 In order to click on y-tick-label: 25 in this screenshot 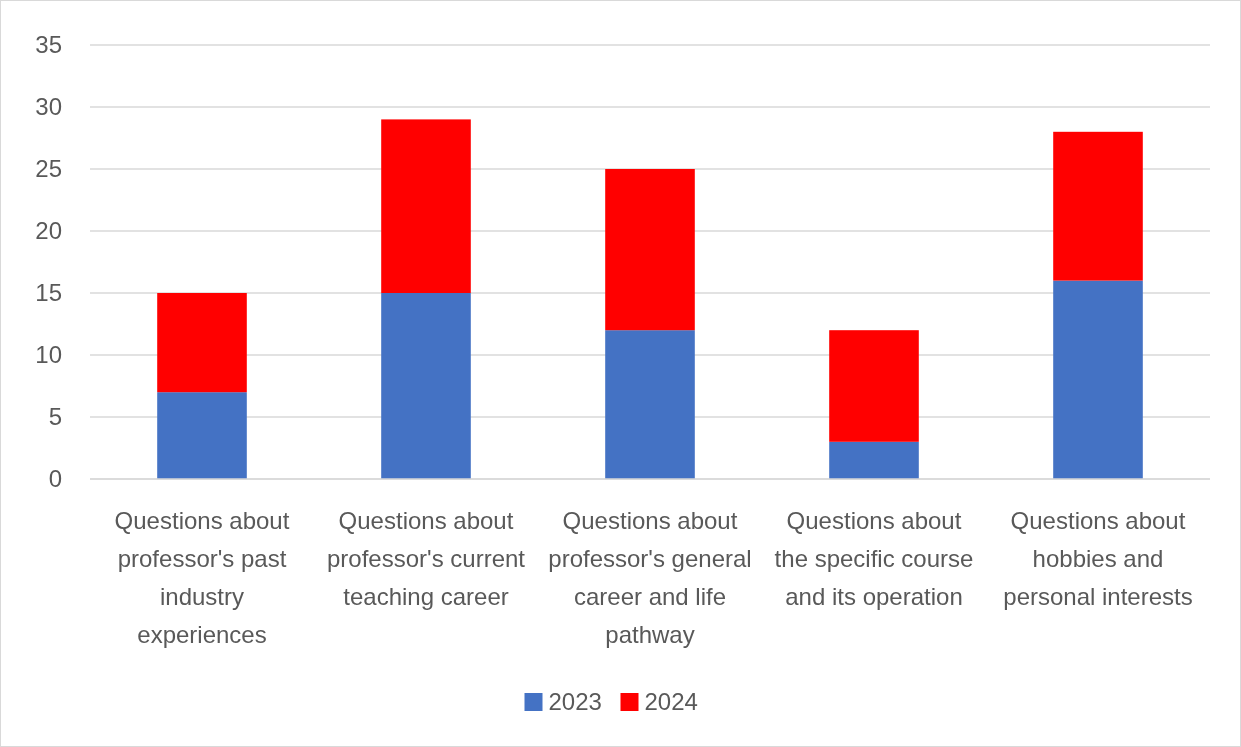, I will do `click(48, 169)`.